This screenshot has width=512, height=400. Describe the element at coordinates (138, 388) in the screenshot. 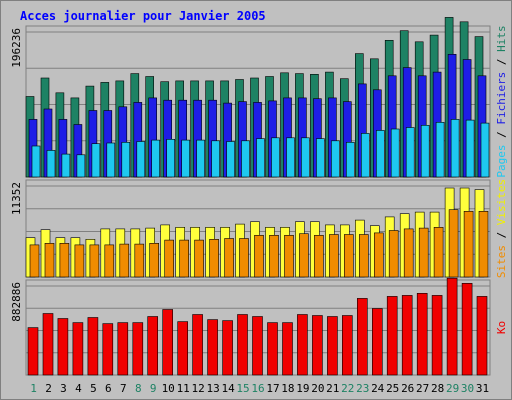

I see `x-tick-label: 8` at that location.